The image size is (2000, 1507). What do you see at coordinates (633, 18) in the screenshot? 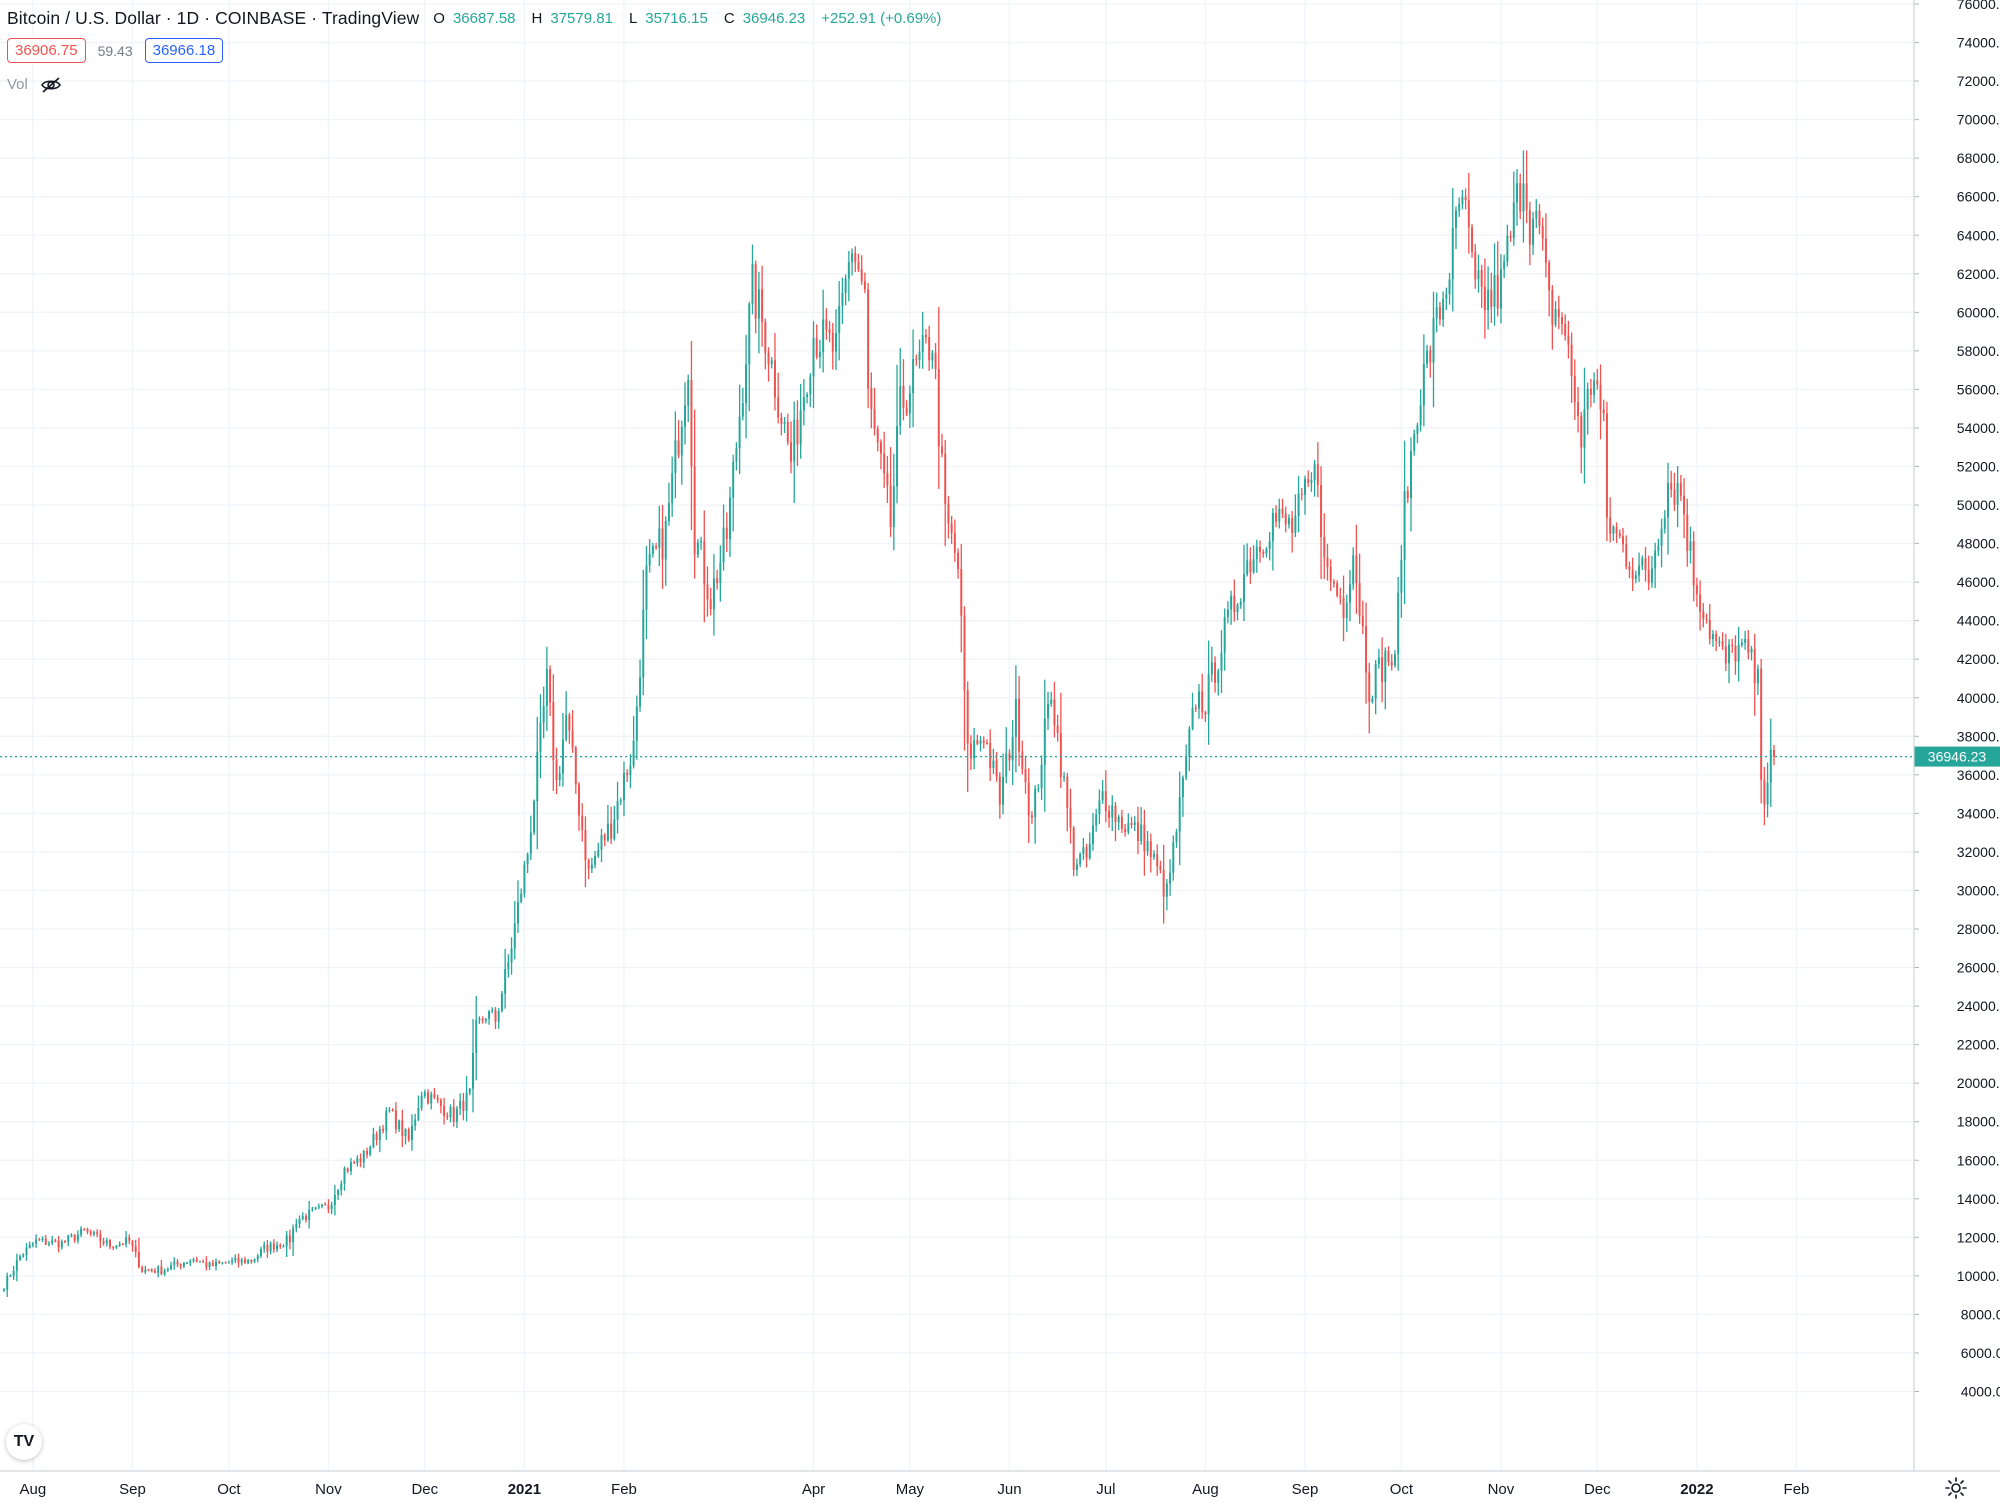
I see `low-label: L` at bounding box center [633, 18].